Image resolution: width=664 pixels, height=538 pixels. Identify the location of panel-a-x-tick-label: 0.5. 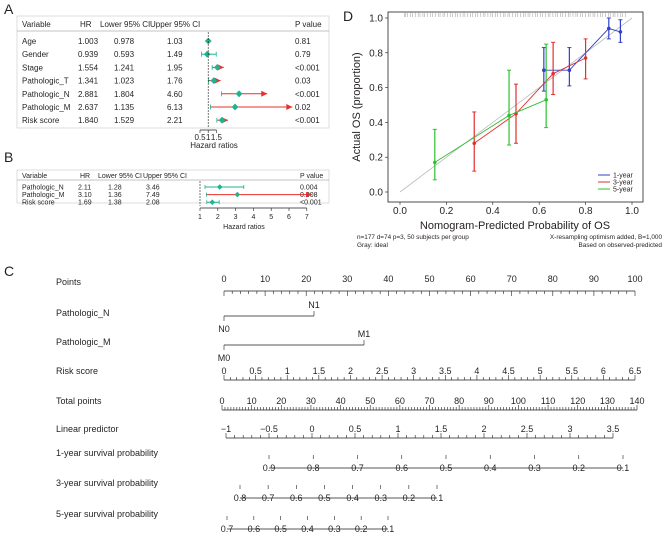
(200, 137).